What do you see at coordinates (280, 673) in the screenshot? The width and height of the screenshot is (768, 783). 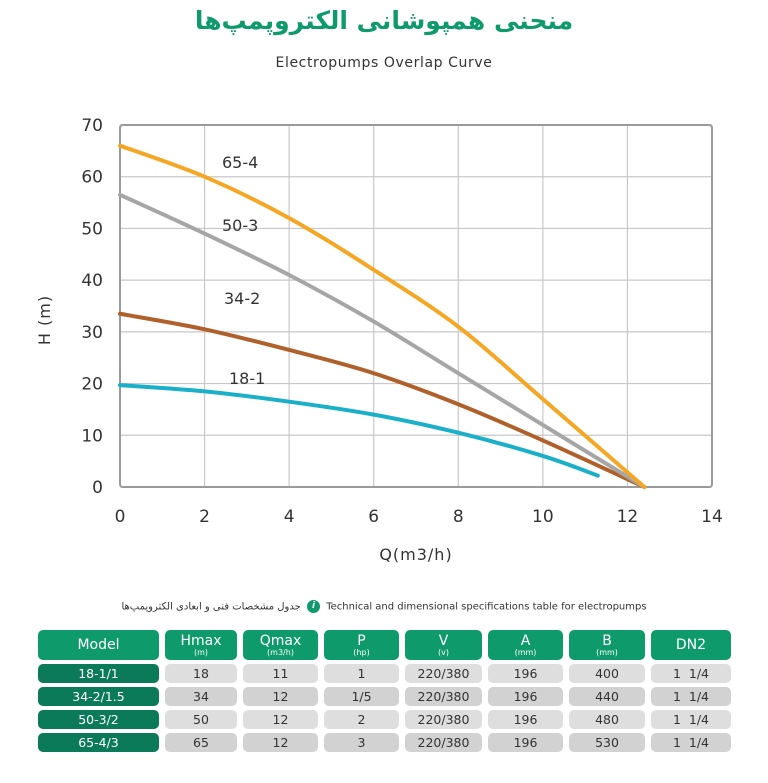 I see `cell-qmax: 11` at bounding box center [280, 673].